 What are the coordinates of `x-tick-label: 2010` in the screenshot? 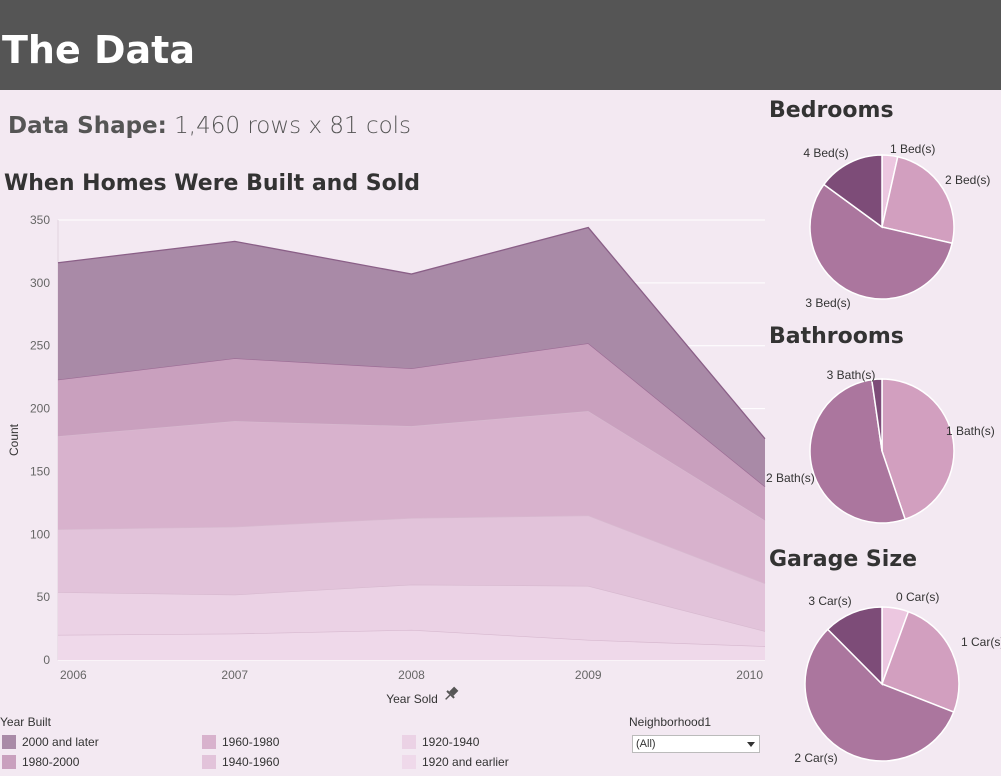 It's located at (749, 675).